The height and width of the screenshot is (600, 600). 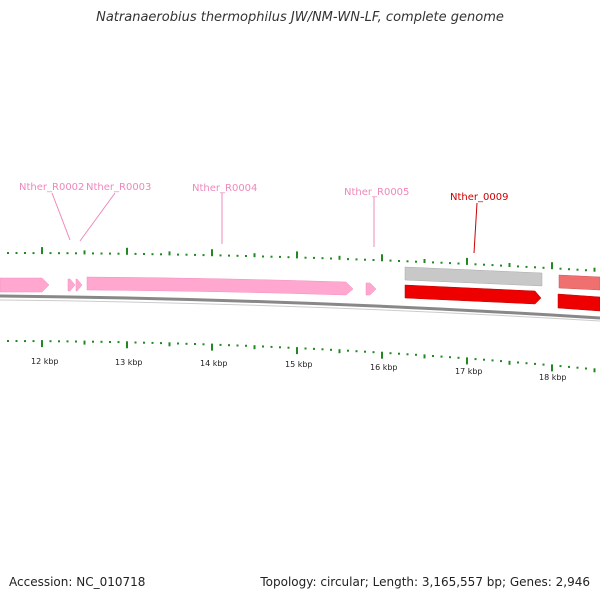 I want to click on backbone-outer, so click(x=300, y=307).